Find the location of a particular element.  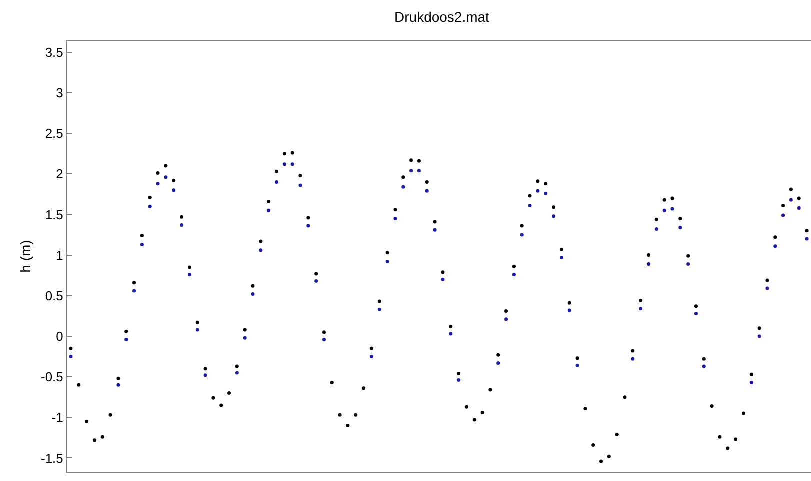

y-axis-title: h (m) is located at coordinates (26, 256).